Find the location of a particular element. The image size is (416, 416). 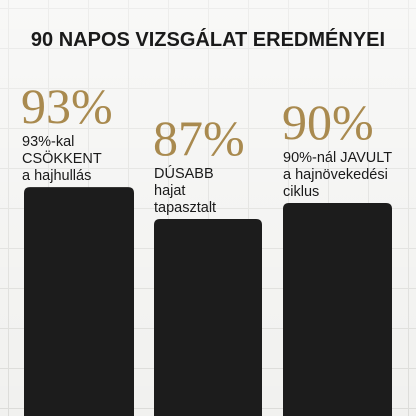

value-label: 90% is located at coordinates (328, 122).